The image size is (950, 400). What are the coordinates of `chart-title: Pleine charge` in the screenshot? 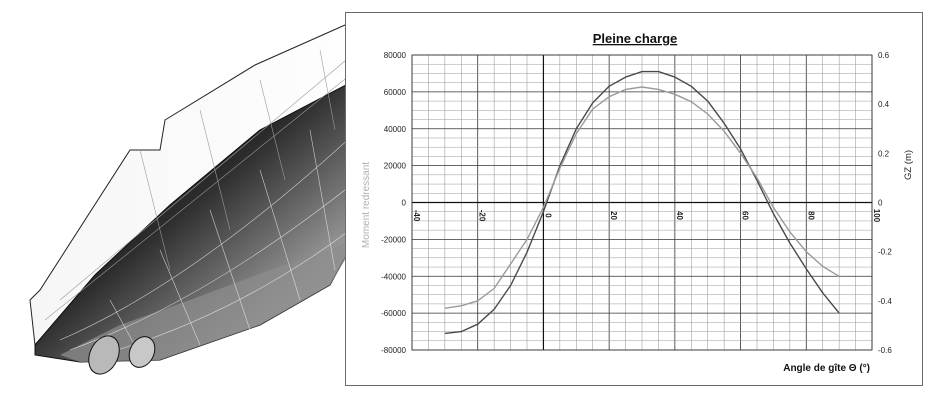 It's located at (635, 38).